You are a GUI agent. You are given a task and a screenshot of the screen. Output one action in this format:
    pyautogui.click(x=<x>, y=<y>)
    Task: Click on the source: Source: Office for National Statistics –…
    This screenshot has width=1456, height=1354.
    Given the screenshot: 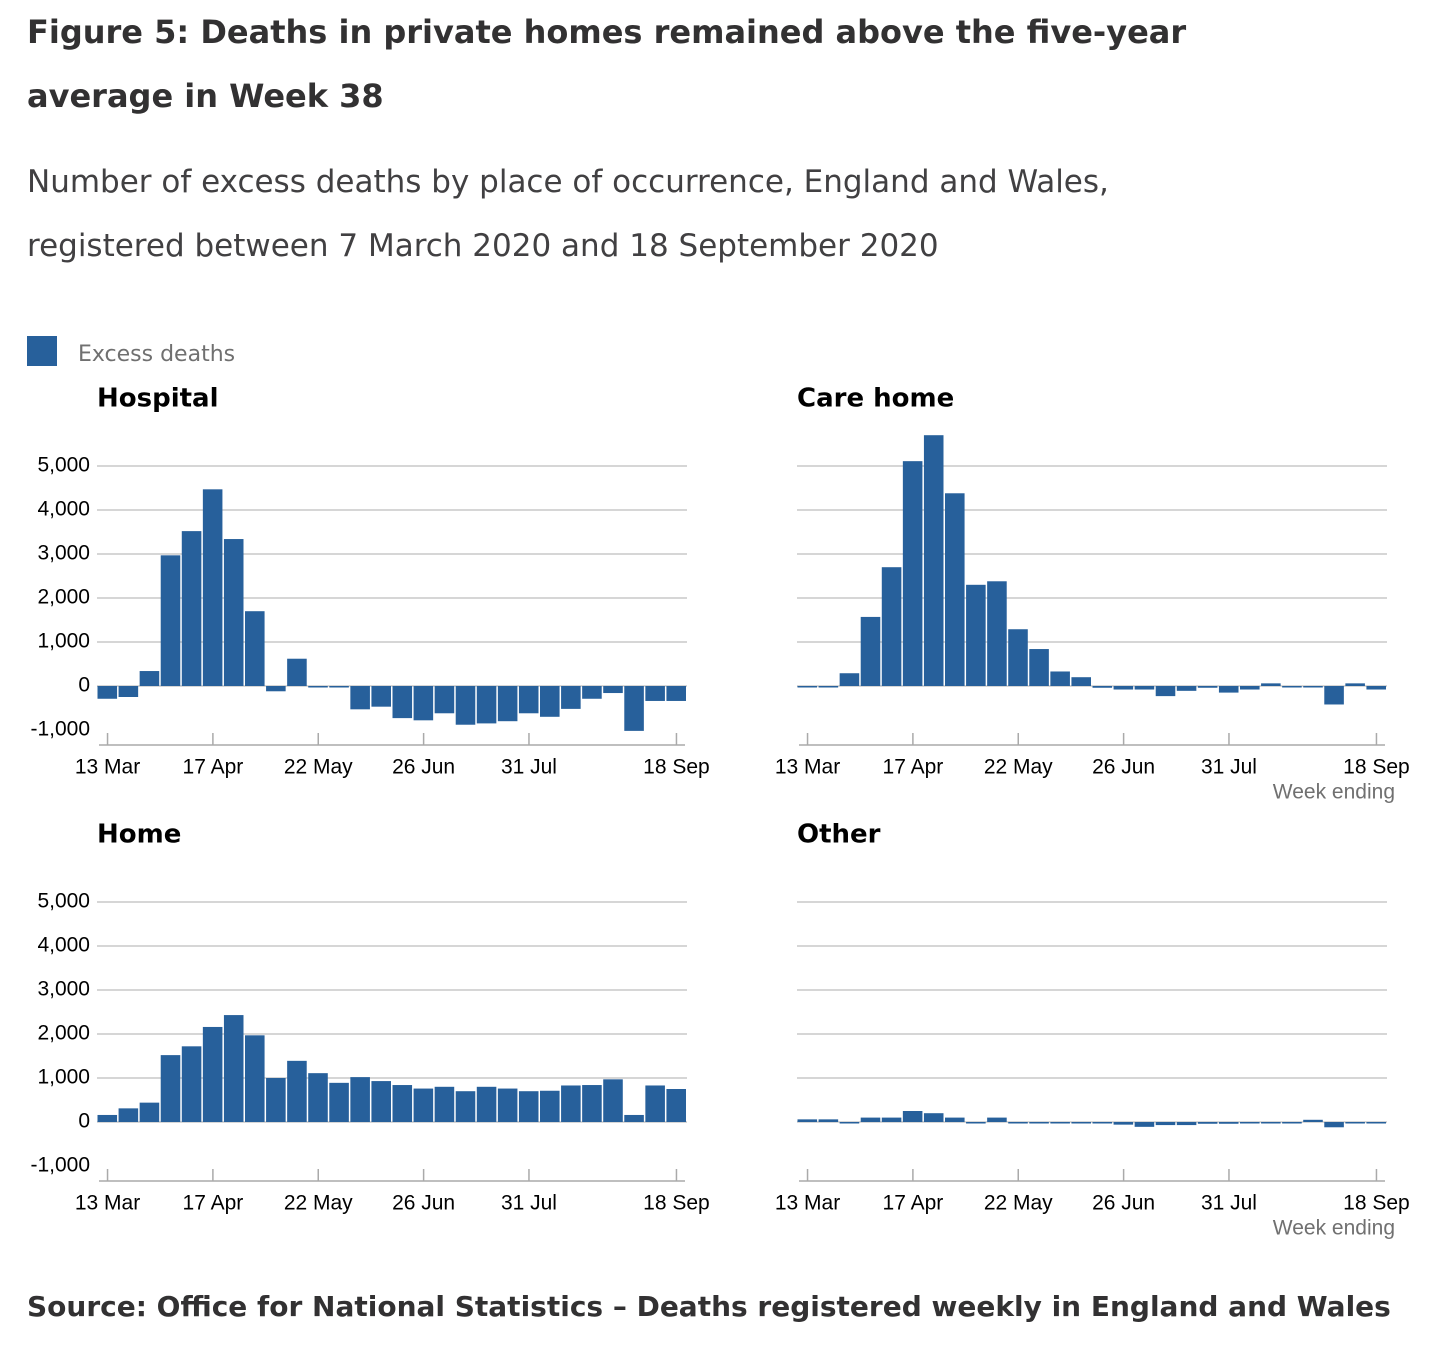 What is the action you would take?
    pyautogui.click(x=709, y=1306)
    